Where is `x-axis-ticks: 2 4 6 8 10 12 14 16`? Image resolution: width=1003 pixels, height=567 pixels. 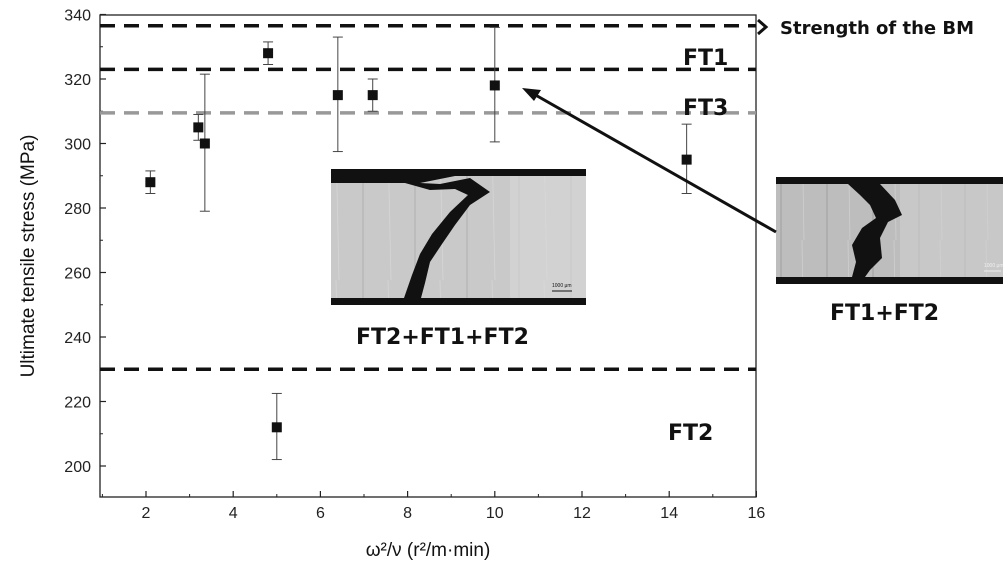
x-axis-ticks: 2 4 6 8 10 12 14 16 is located at coordinates (433, 506).